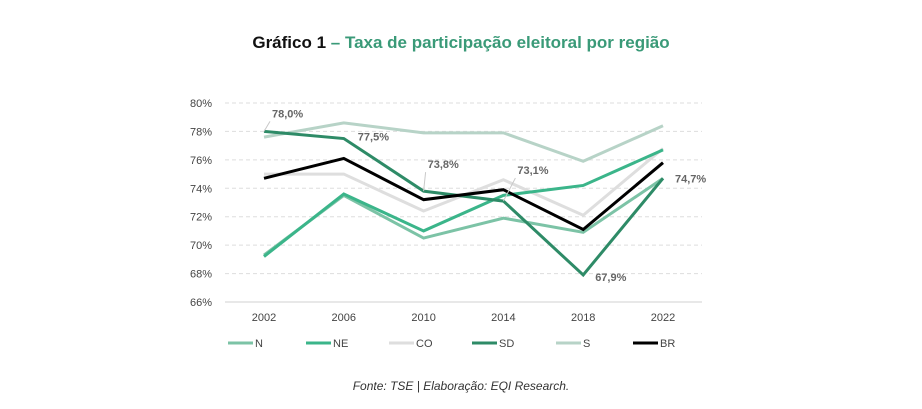 This screenshot has width=922, height=409. Describe the element at coordinates (201, 189) in the screenshot. I see `y-tick-label: 74%` at that location.